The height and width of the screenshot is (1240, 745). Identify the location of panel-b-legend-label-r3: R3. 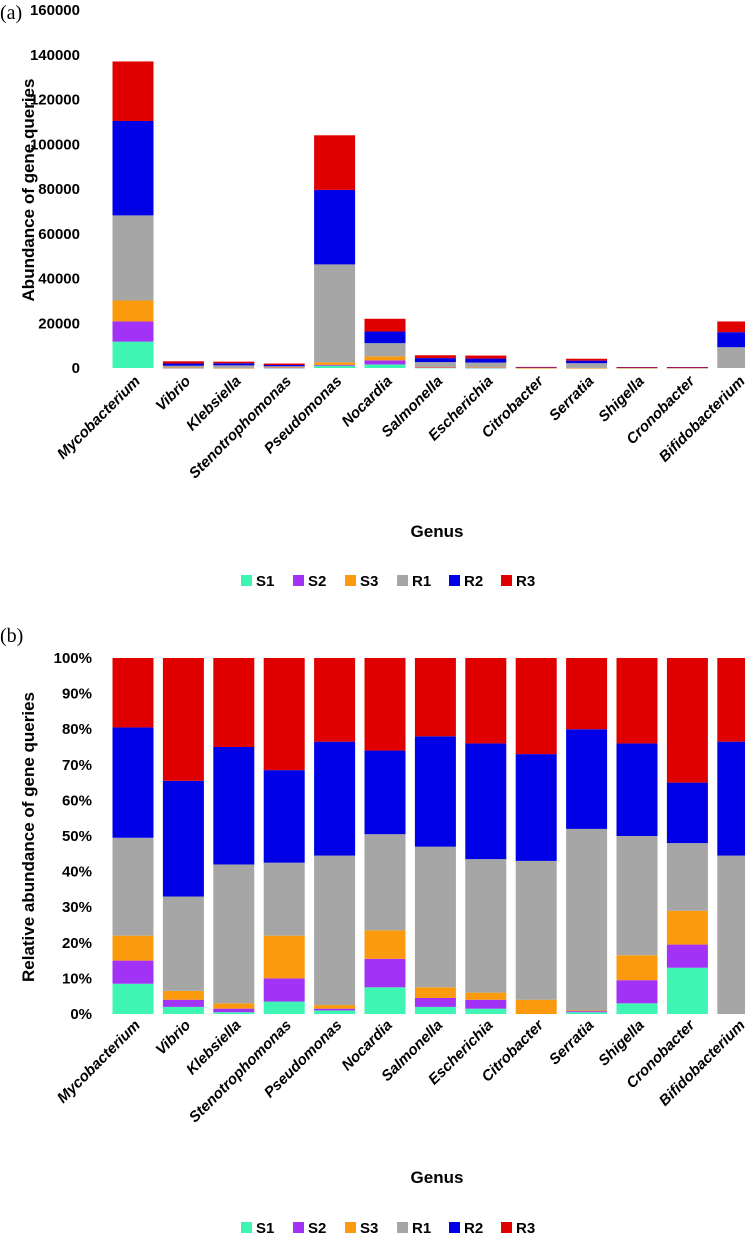
(525, 1228).